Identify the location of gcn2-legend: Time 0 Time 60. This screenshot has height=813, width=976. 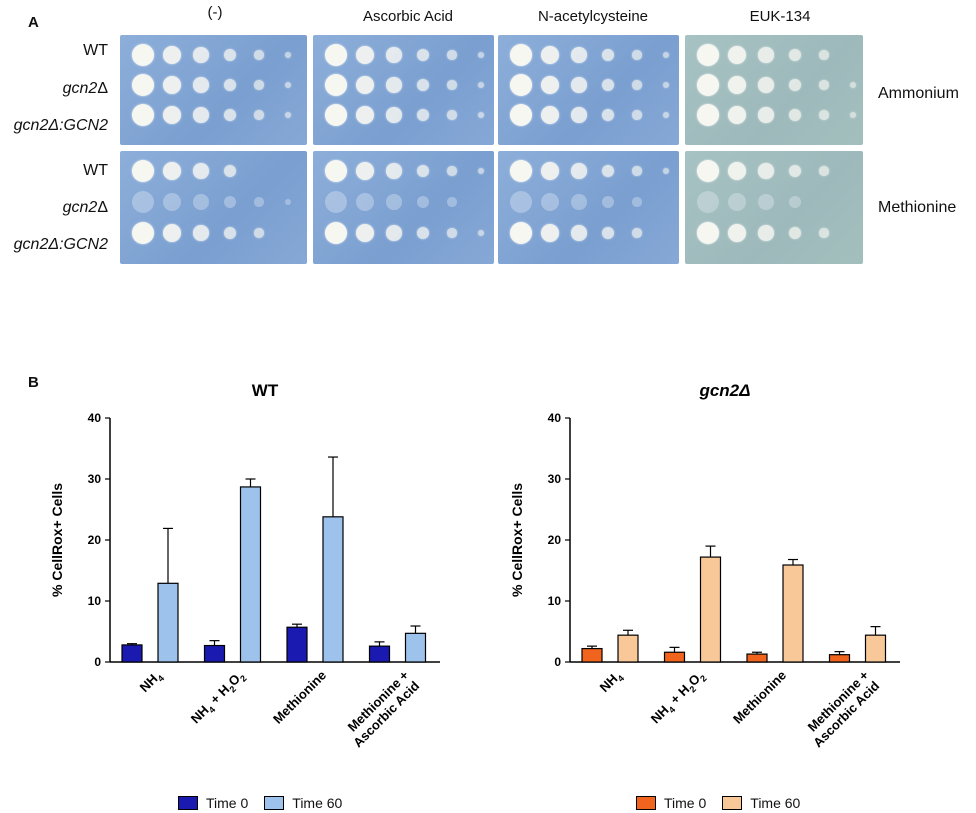
(718, 803).